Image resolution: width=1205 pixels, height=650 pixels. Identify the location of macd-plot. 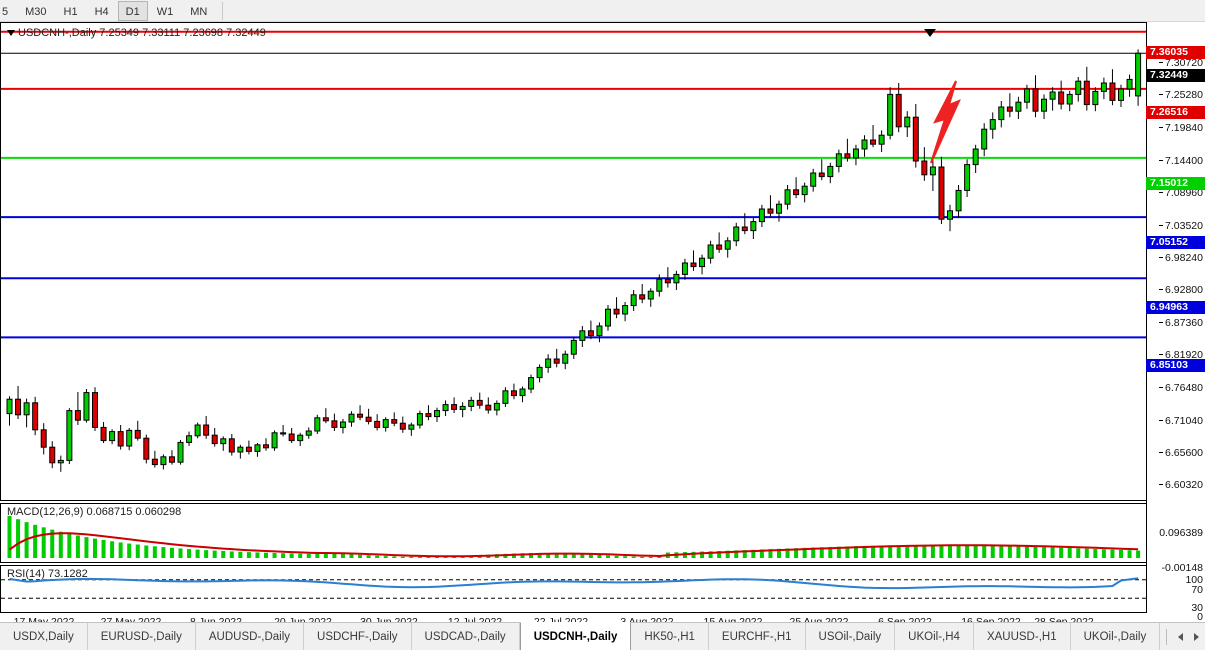
(574, 537).